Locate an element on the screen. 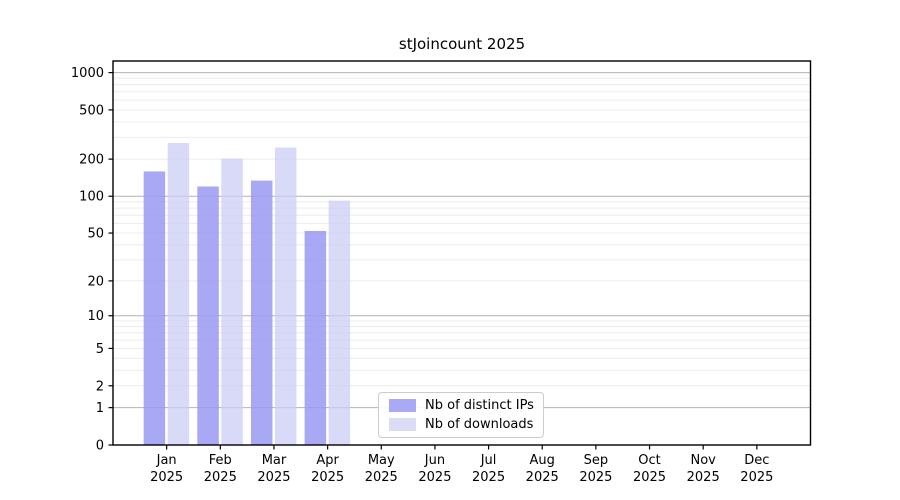 This screenshot has height=500, width=900. y-tick-label-5: 5 is located at coordinates (100, 349).